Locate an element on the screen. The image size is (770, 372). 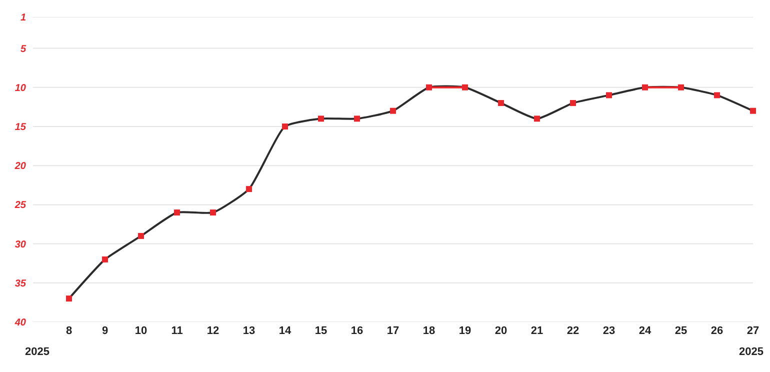
y-tick-label: 15 is located at coordinates (20, 127).